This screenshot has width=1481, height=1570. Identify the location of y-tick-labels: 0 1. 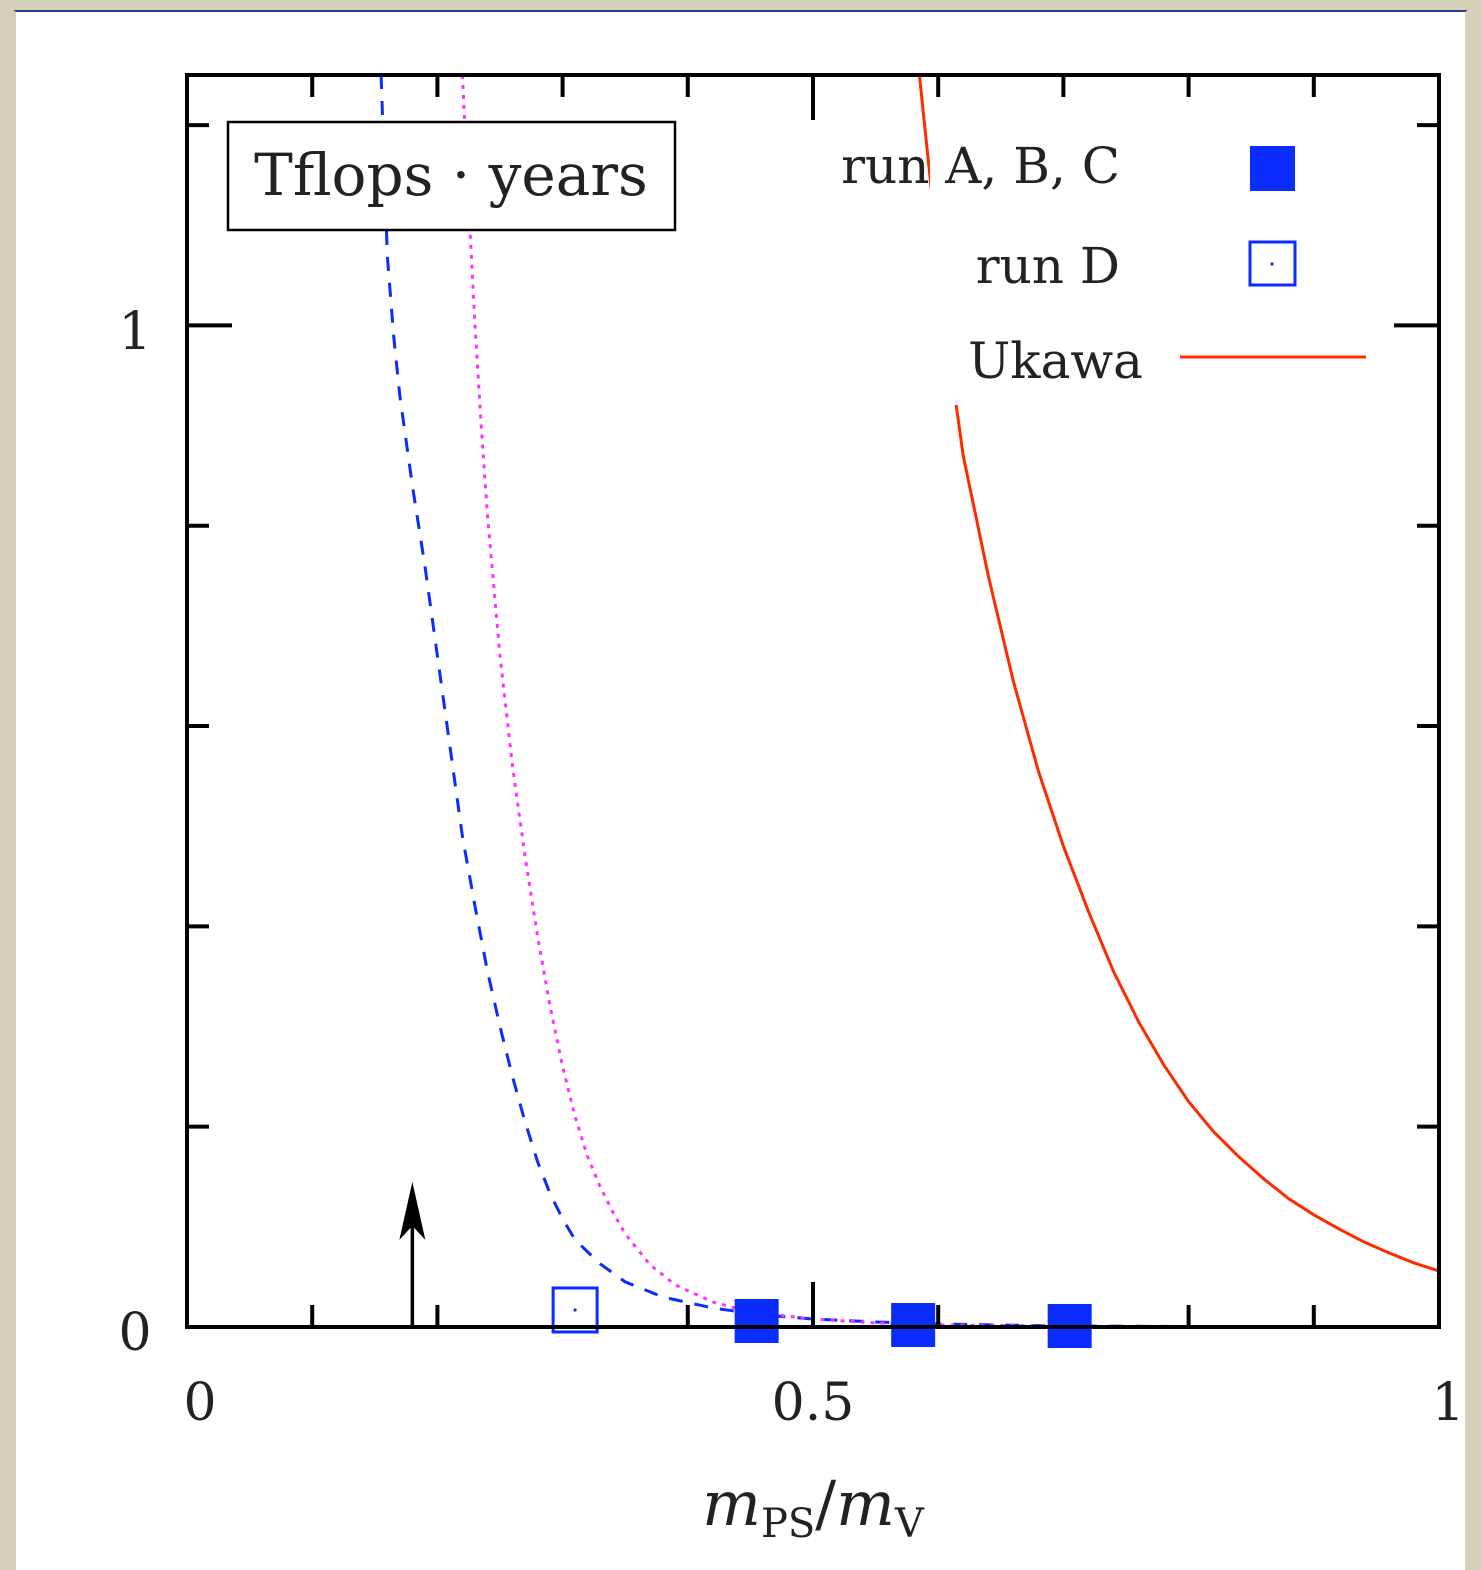
(134, 832).